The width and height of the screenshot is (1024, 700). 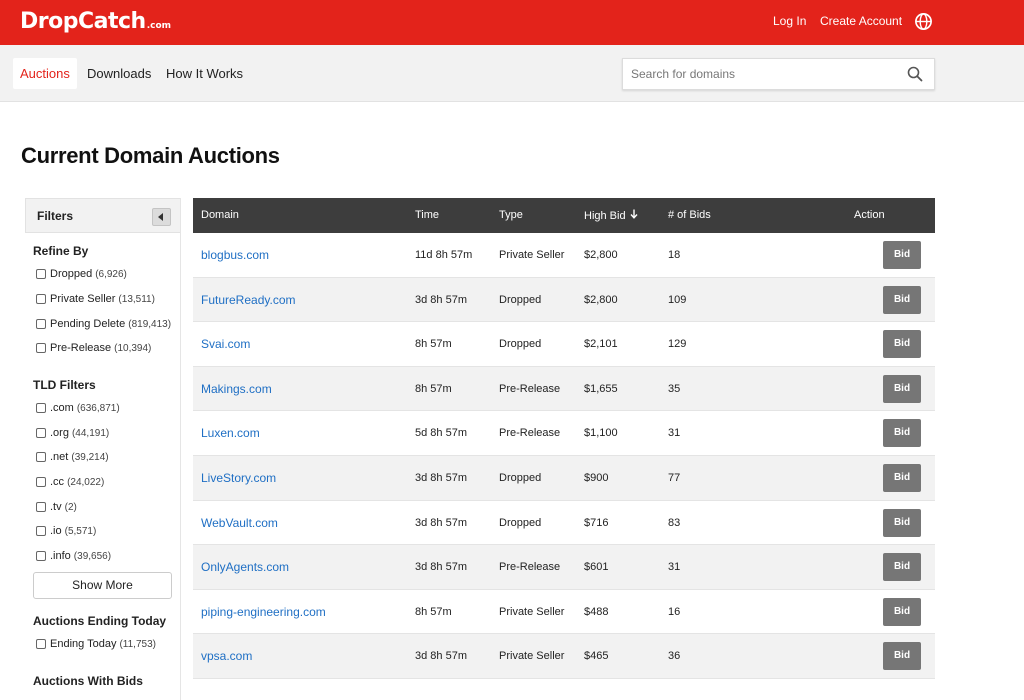 What do you see at coordinates (239, 522) in the screenshot?
I see `domain-link: WebVault.com` at bounding box center [239, 522].